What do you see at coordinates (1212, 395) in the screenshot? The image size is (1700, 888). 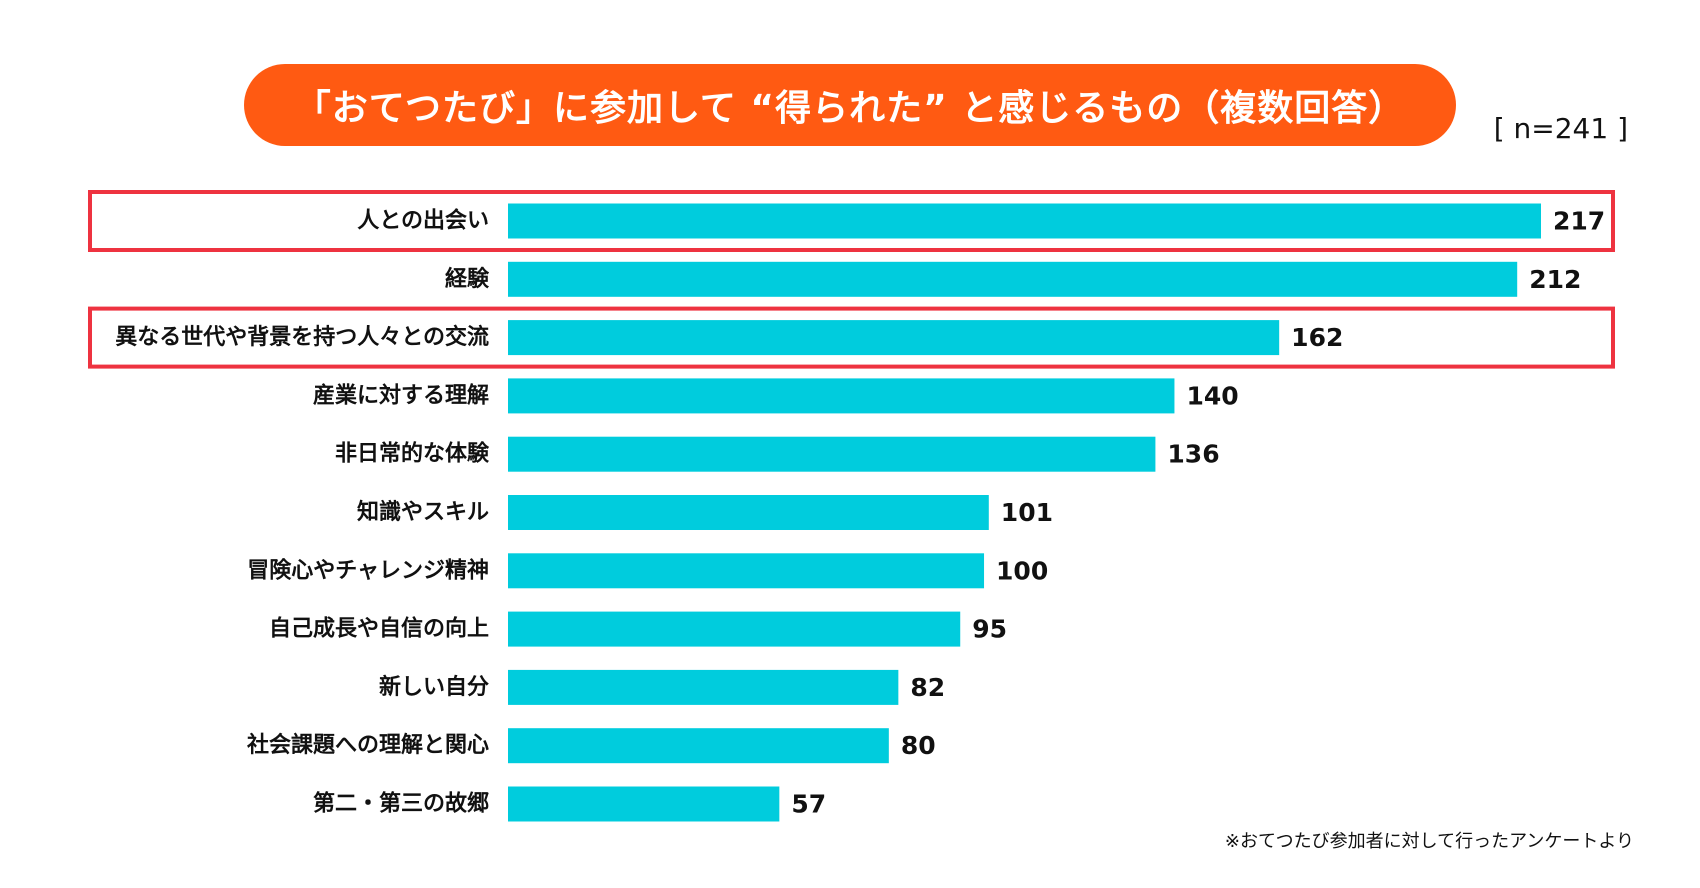 I see `value-label: 140` at bounding box center [1212, 395].